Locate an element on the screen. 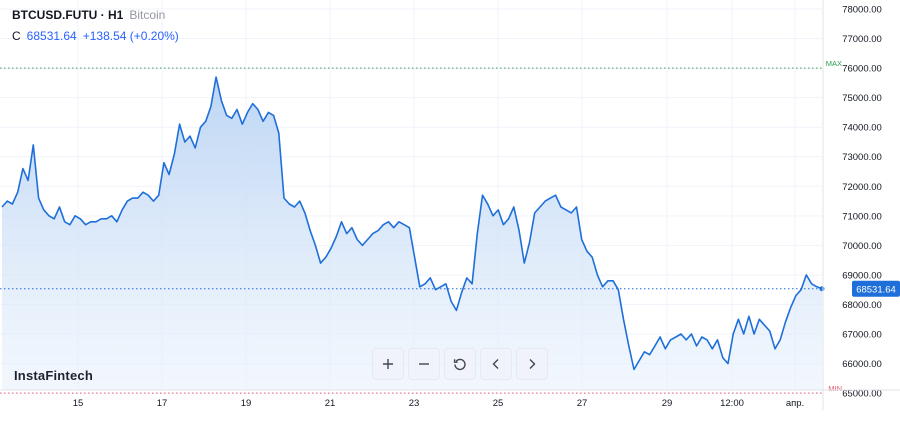 The width and height of the screenshot is (900, 429). x-tick-label: 25 is located at coordinates (498, 403).